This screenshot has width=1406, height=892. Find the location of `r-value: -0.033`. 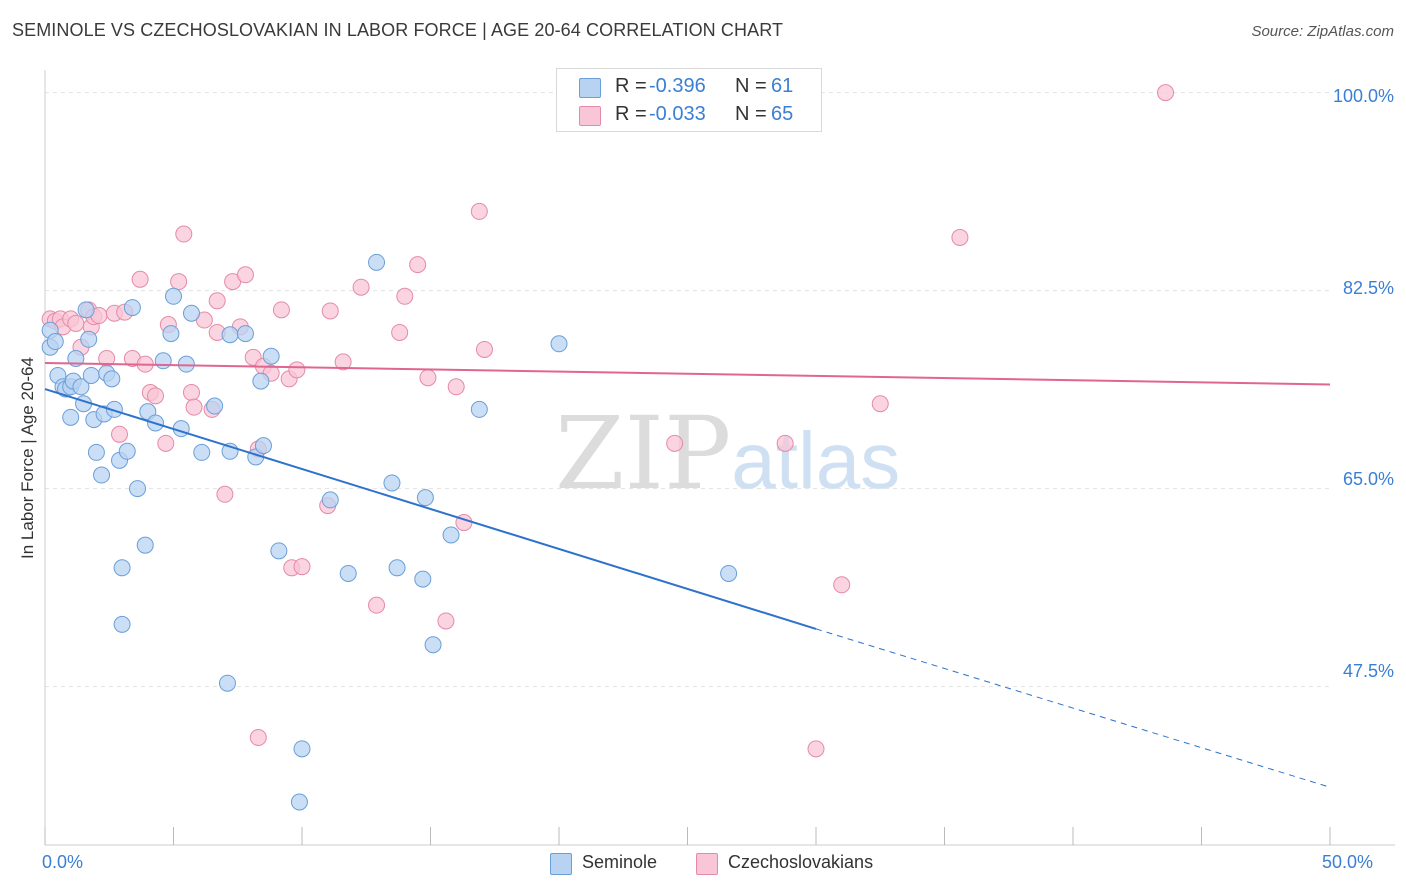

r-value: -0.033 is located at coordinates (677, 114).